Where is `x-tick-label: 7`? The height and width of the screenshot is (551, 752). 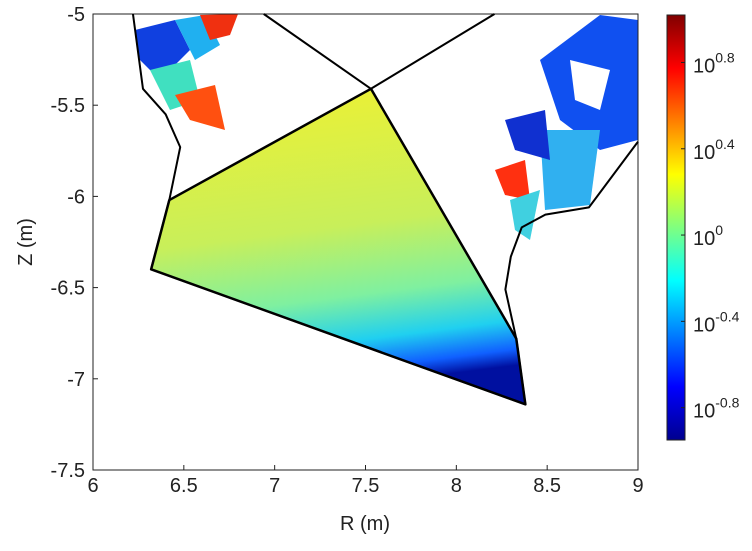
x-tick-label: 7 is located at coordinates (274, 486).